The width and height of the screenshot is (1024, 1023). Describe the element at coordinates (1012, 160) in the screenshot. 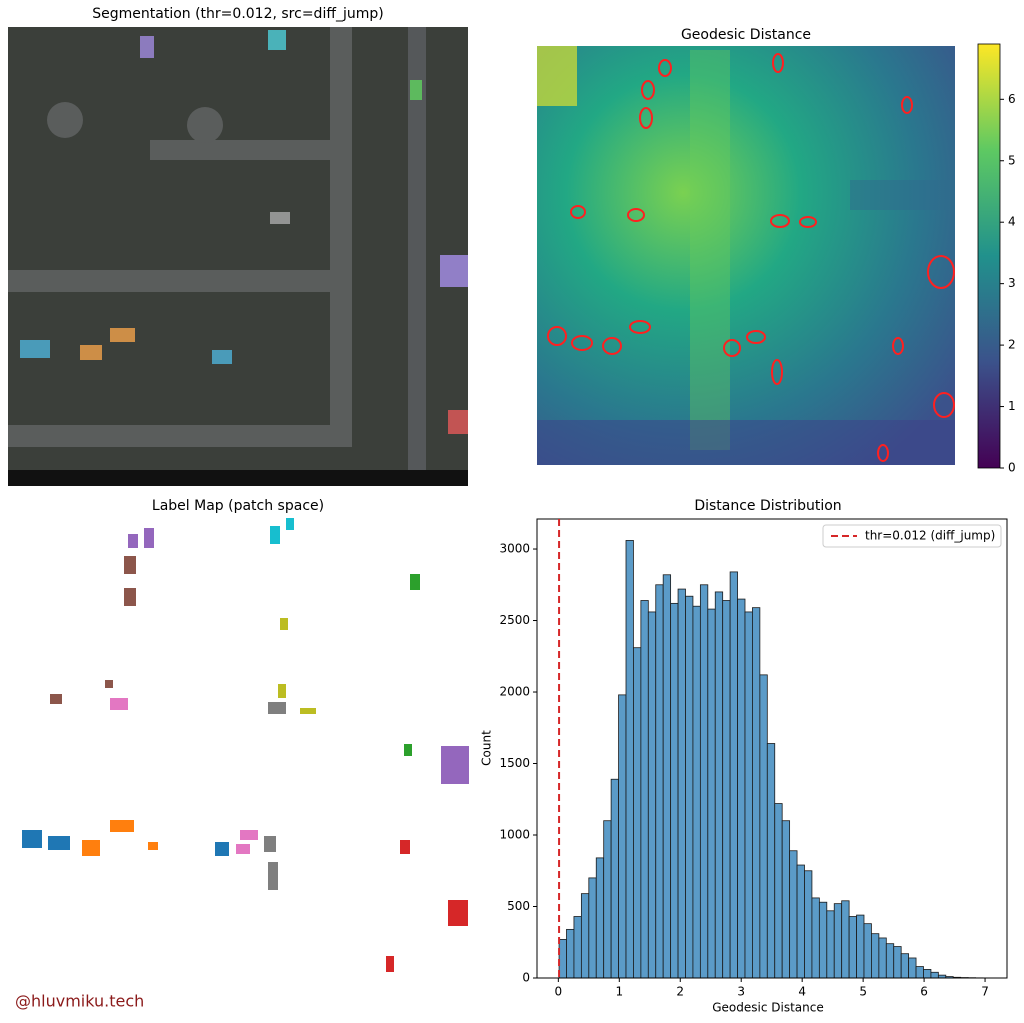

I see `colorbar-tick-label: 5` at that location.